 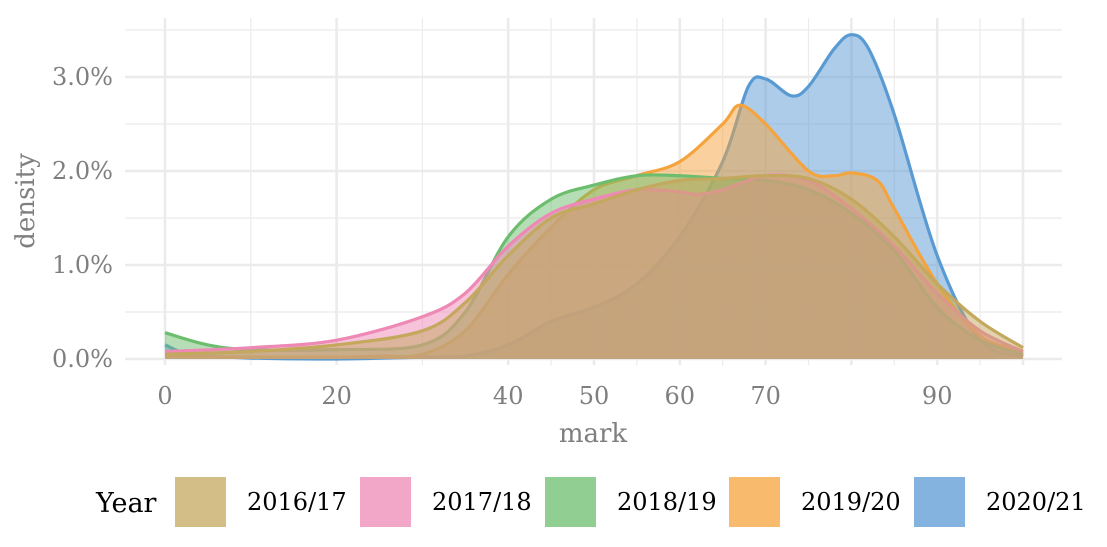 What do you see at coordinates (851, 502) in the screenshot?
I see `legend-label-2019-20: 2019/20` at bounding box center [851, 502].